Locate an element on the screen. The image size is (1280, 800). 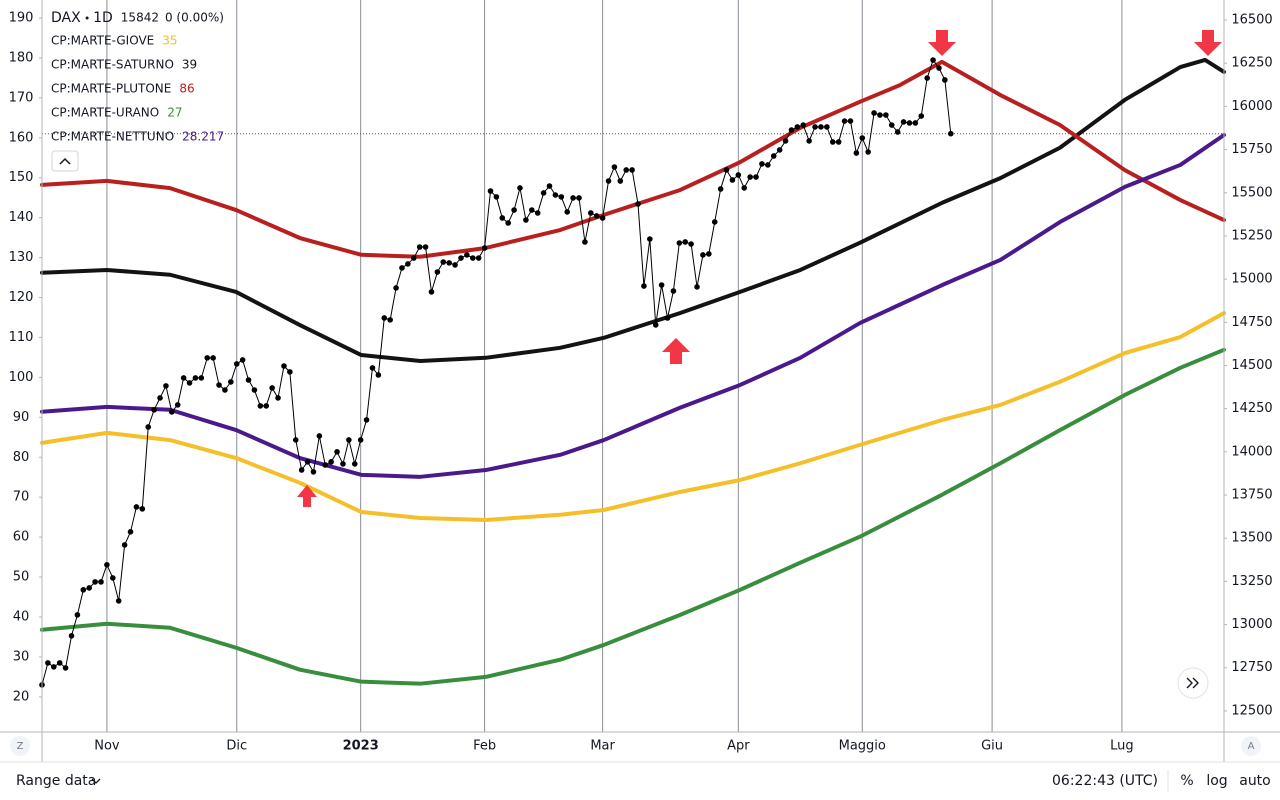
y2-tick-label: 15250 is located at coordinates (1251, 235).